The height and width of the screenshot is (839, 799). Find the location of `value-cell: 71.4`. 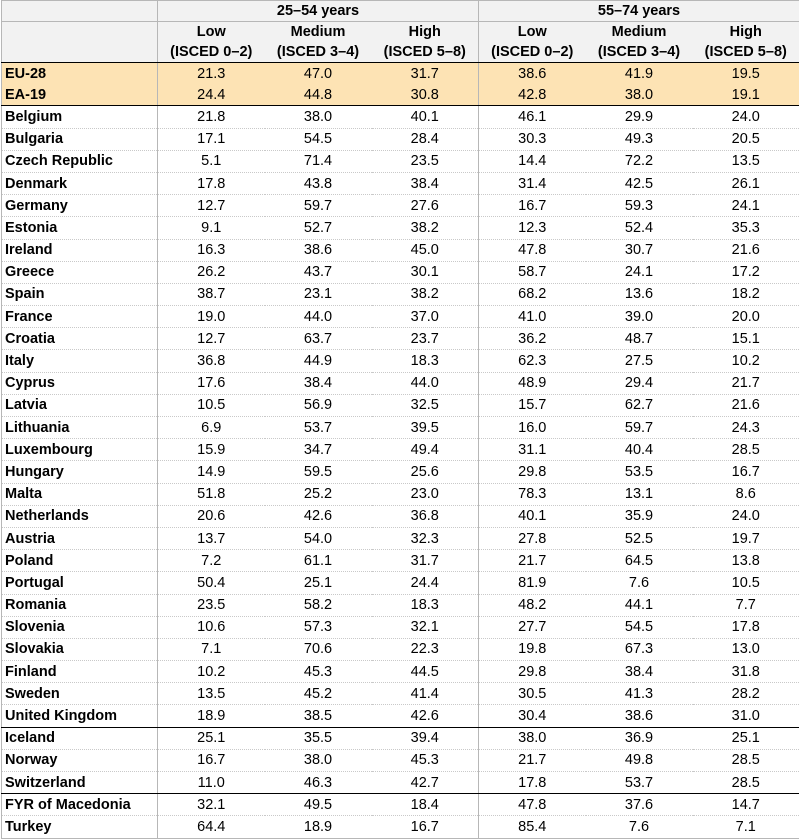

value-cell: 71.4 is located at coordinates (318, 161).